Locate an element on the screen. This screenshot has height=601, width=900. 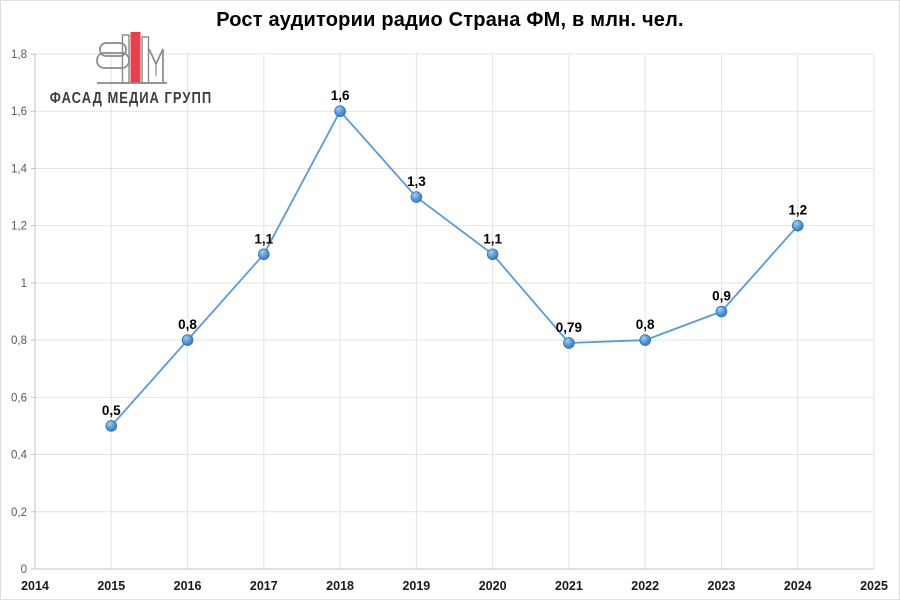
y-tick-label: 0,2 is located at coordinates (19, 513).